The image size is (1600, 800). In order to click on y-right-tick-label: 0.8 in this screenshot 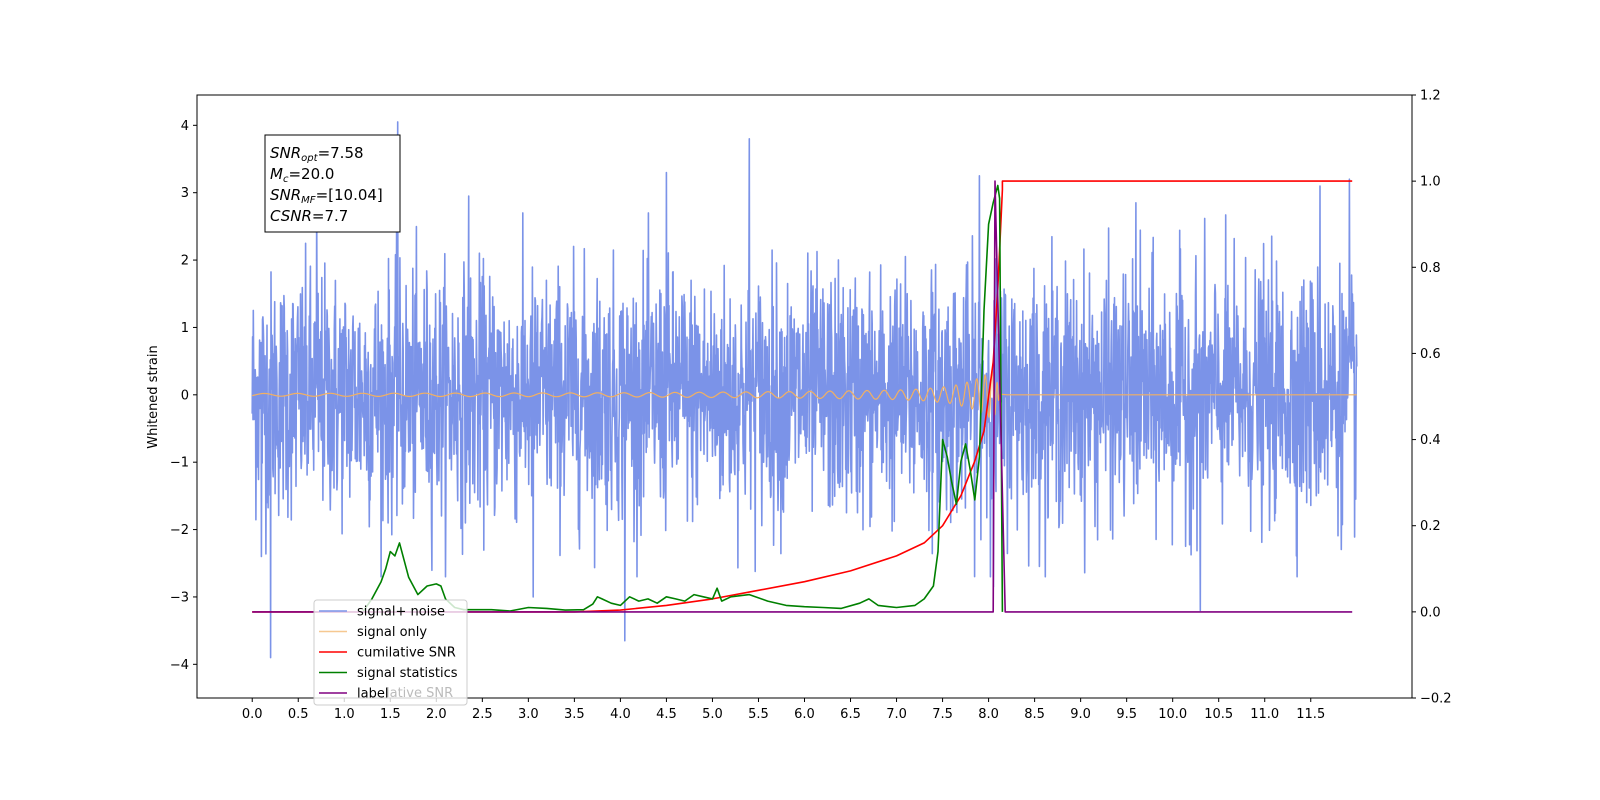, I will do `click(1430, 268)`.